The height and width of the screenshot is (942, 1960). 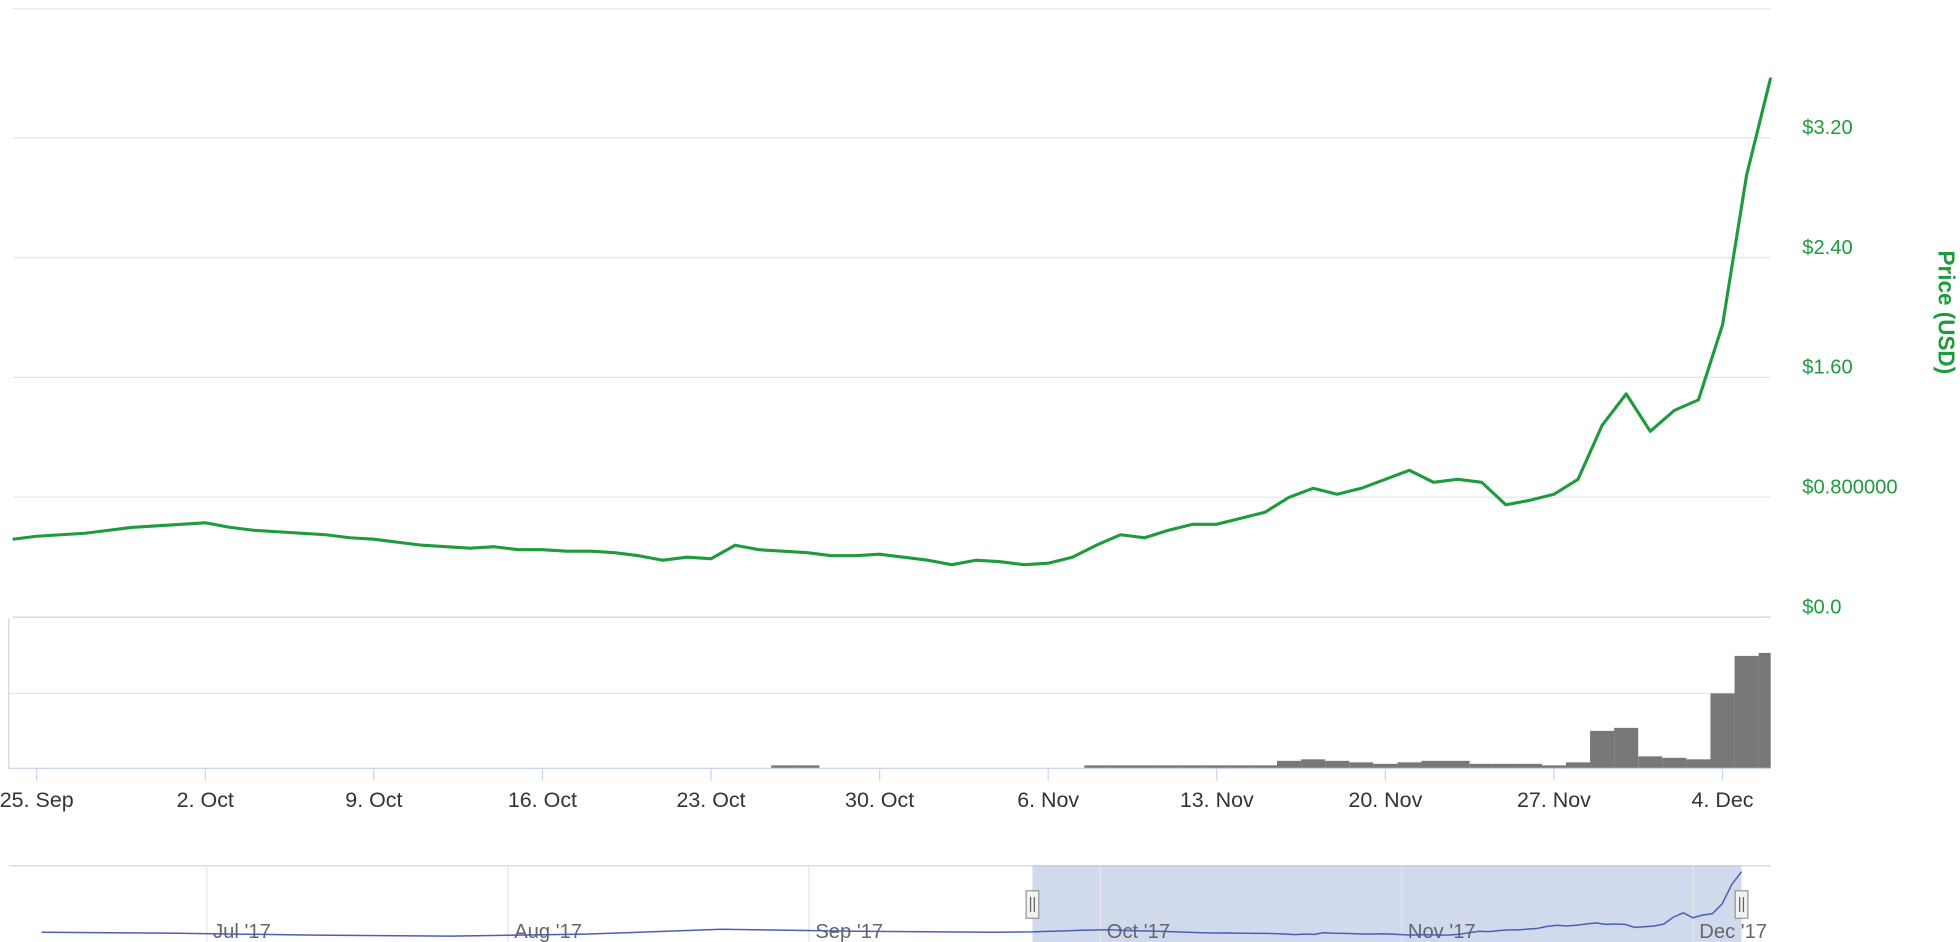 I want to click on navigator-tick-label: Nov '17, so click(x=1442, y=931).